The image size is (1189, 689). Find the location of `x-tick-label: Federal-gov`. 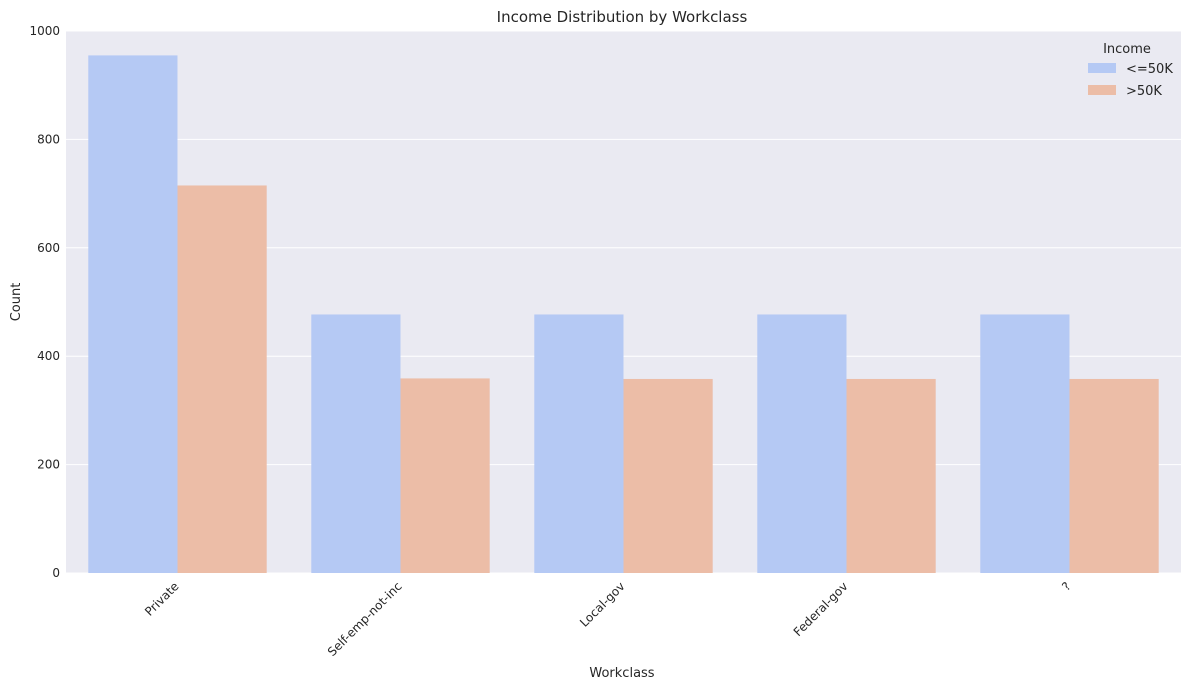

x-tick-label: Federal-gov is located at coordinates (821, 609).